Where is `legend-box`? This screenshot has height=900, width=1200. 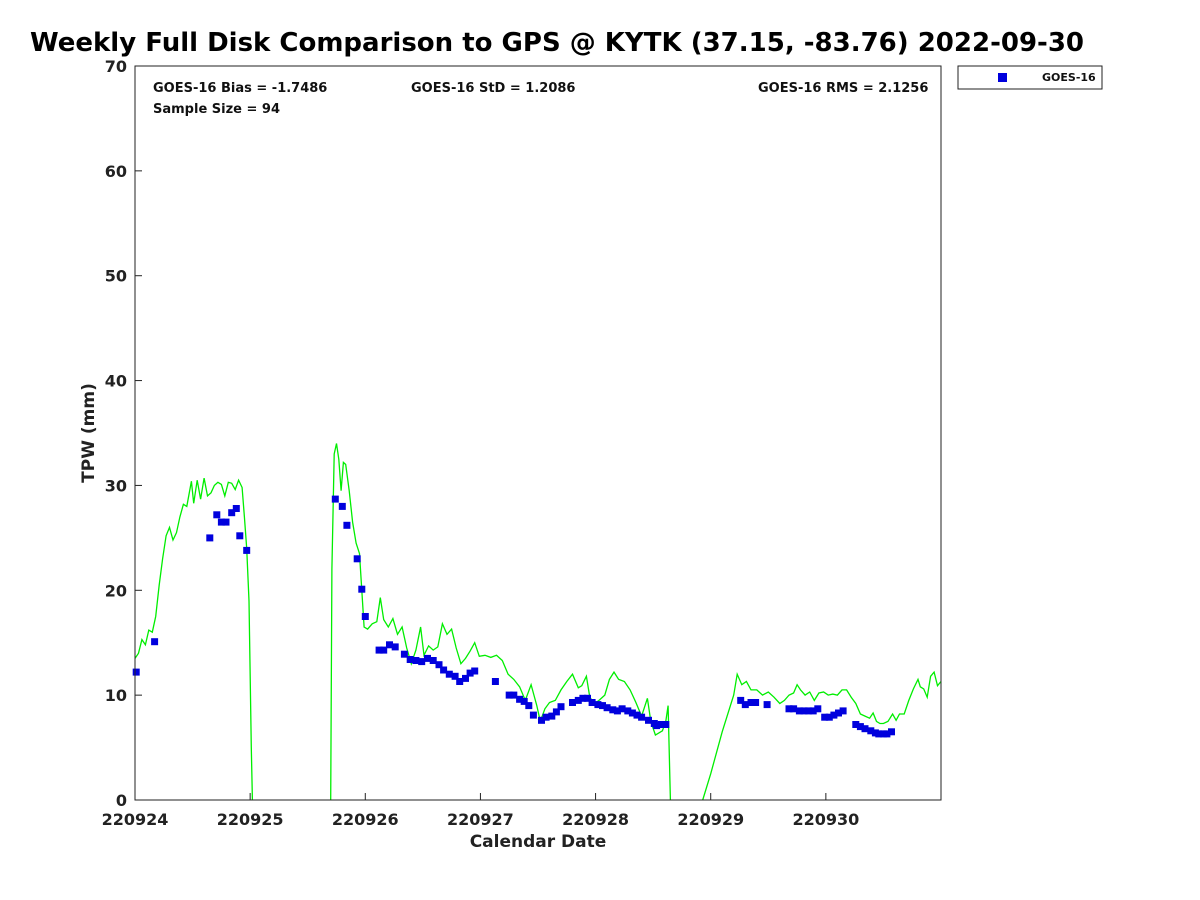 legend-box is located at coordinates (1030, 77).